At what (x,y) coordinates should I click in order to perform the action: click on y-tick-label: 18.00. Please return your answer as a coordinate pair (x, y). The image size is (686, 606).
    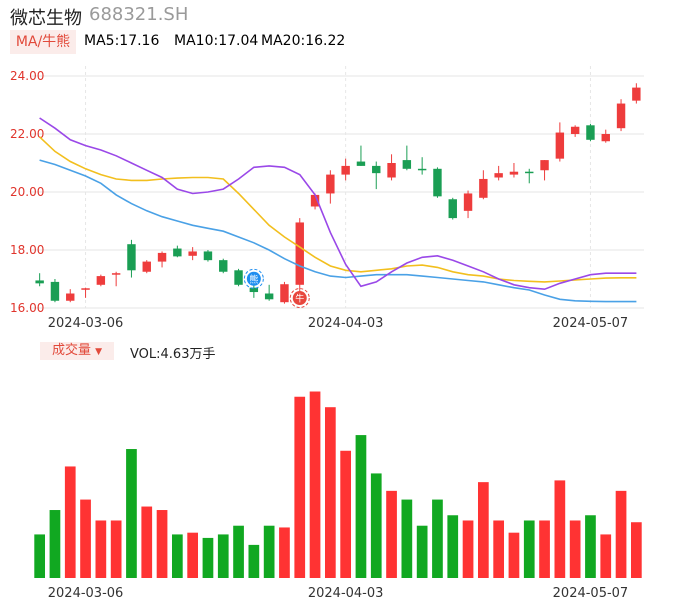
    Looking at the image, I should click on (27, 250).